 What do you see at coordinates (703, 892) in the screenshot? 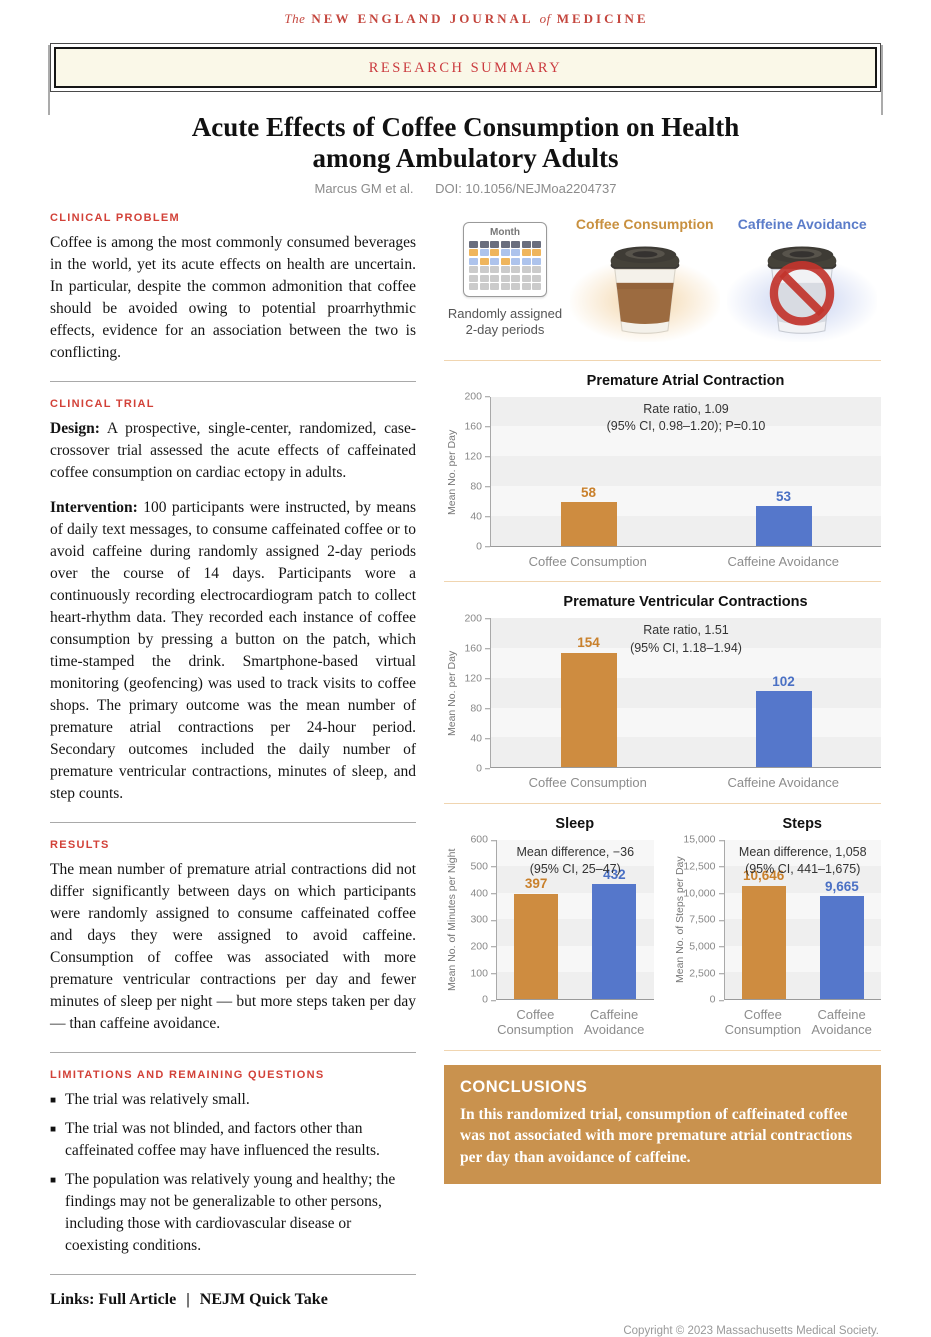
I see `y-tick-label: 10,000` at bounding box center [703, 892].